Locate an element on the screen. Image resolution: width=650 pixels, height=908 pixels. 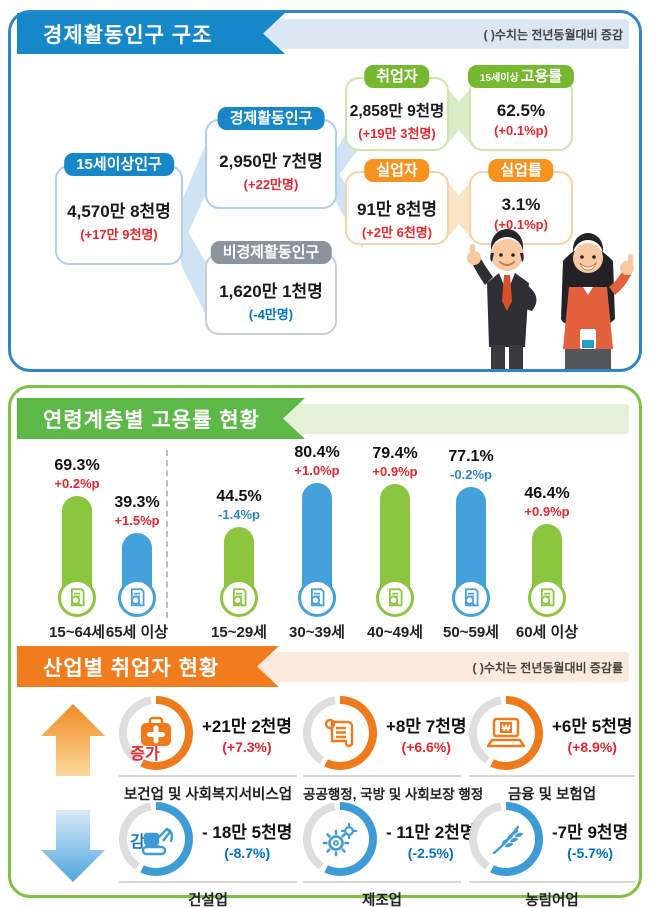
industry-health: +21만 2천명 (+7.3%) 보건업 및 사회복지서비스업 is located at coordinates (208, 750).